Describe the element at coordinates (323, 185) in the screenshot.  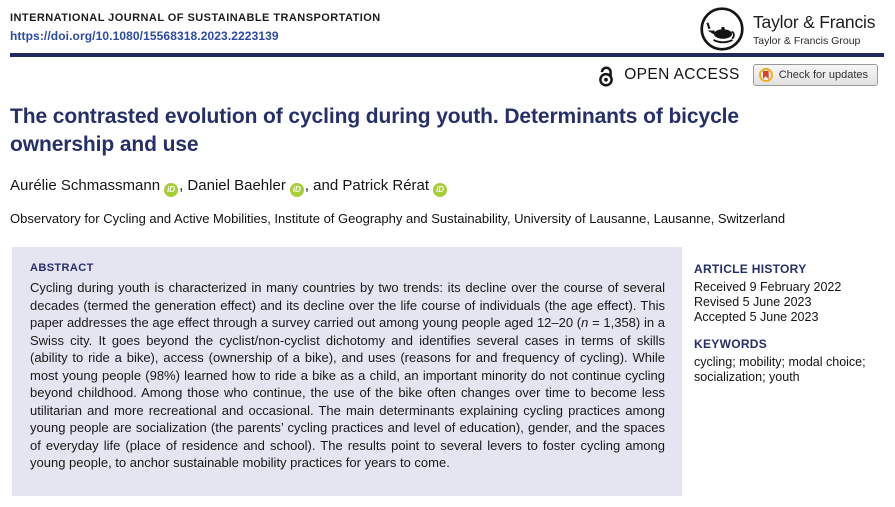
I see `author-separator: , and` at that location.